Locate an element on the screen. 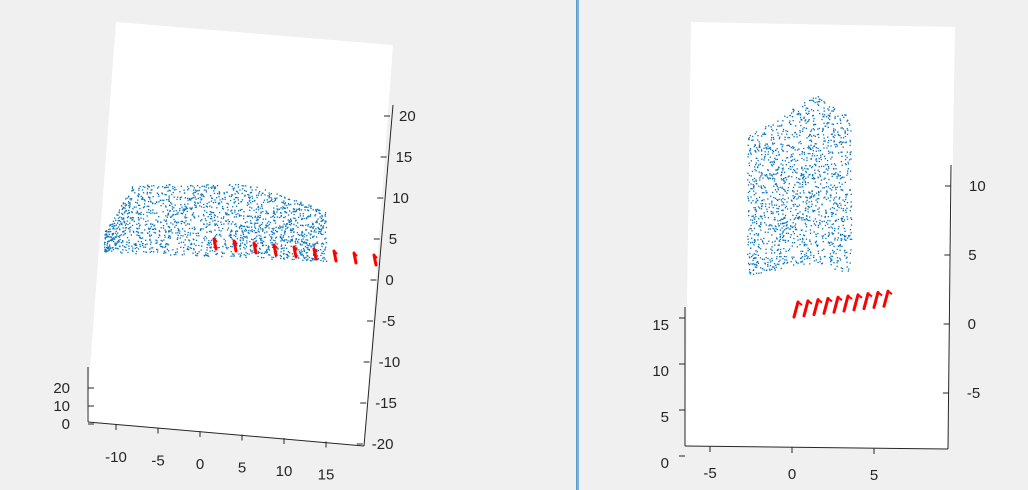  right-z-tick-label: 5 is located at coordinates (972, 255).